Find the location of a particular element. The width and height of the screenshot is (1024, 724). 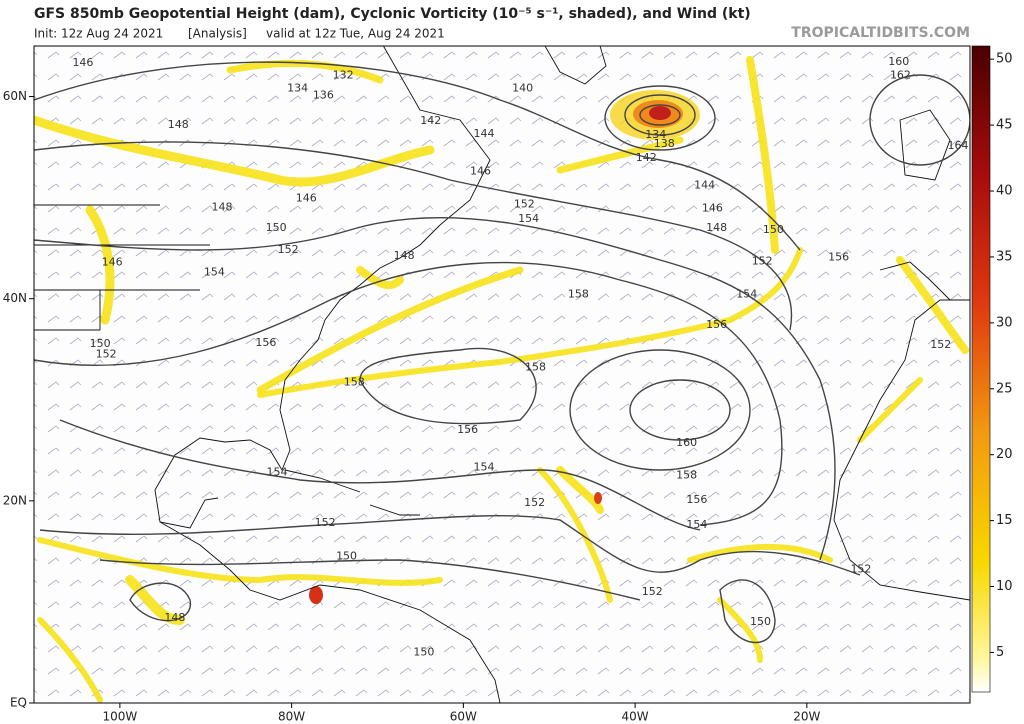

colorbar-tick-label: 50 is located at coordinates (1004, 59).